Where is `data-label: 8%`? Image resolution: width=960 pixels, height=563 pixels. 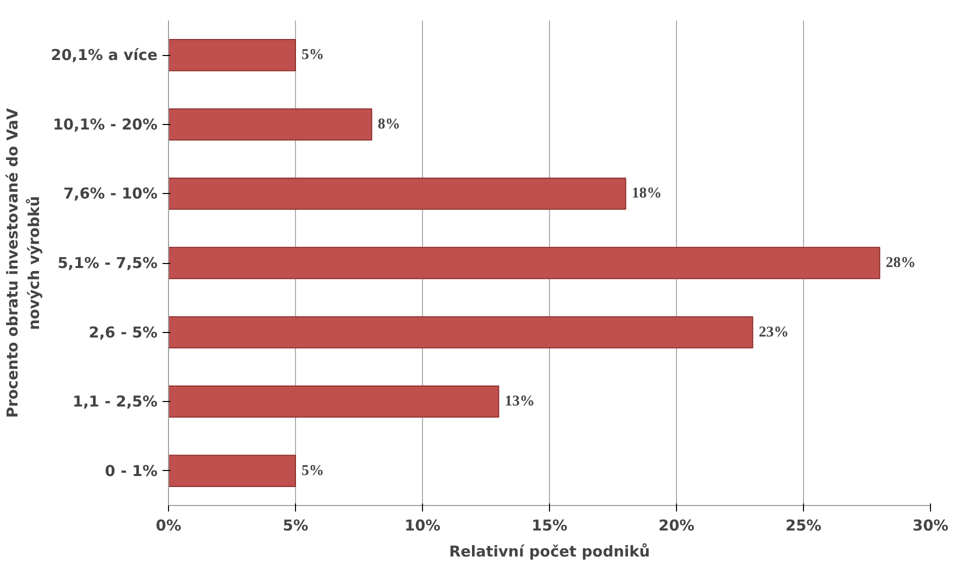
data-label: 8% is located at coordinates (389, 124).